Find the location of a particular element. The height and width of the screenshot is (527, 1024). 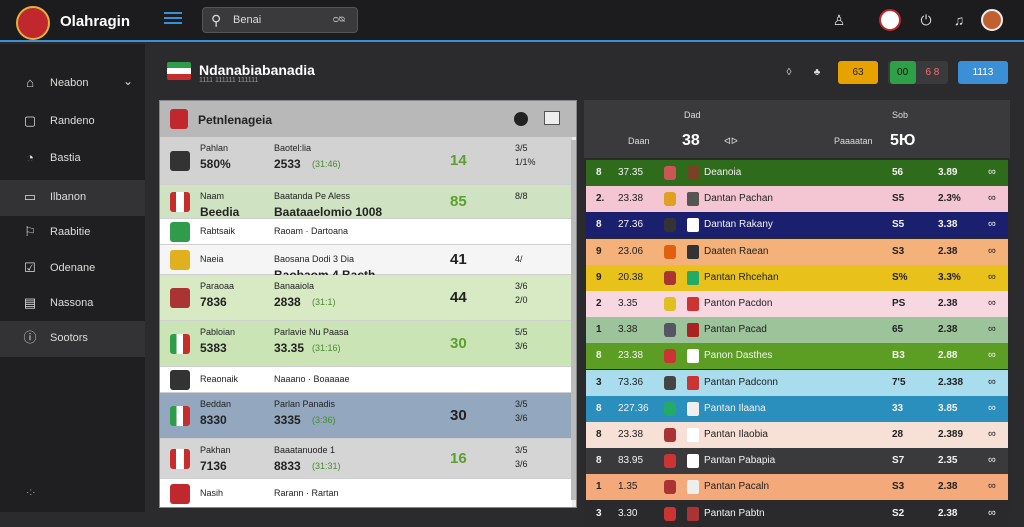

match-m1: Baatanda Pe Aless is located at coordinates (312, 196).